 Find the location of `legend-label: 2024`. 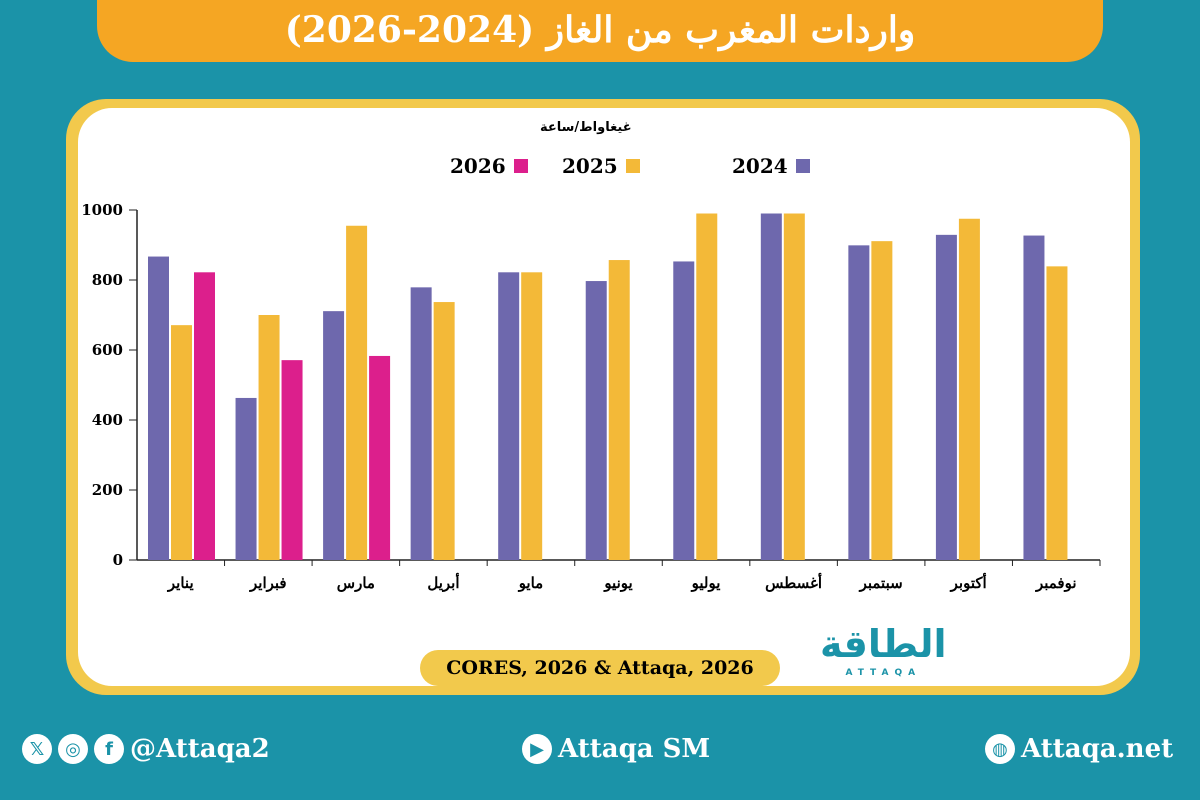

legend-label: 2024 is located at coordinates (760, 166).